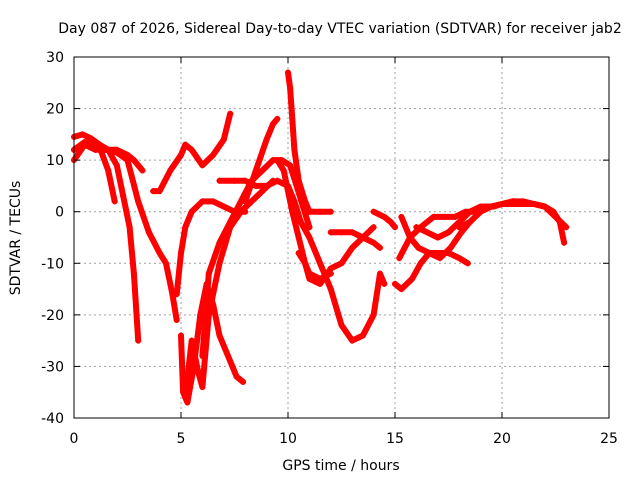 This screenshot has height=480, width=640. Describe the element at coordinates (609, 439) in the screenshot. I see `x-tick-label: 25` at that location.